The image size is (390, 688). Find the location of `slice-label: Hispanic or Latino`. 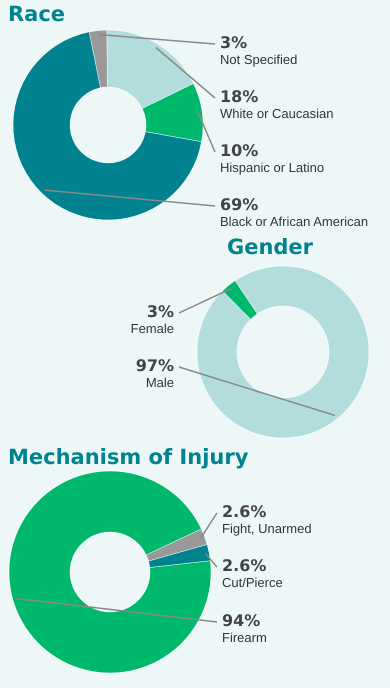

slice-label: Hispanic or Latino is located at coordinates (272, 167).